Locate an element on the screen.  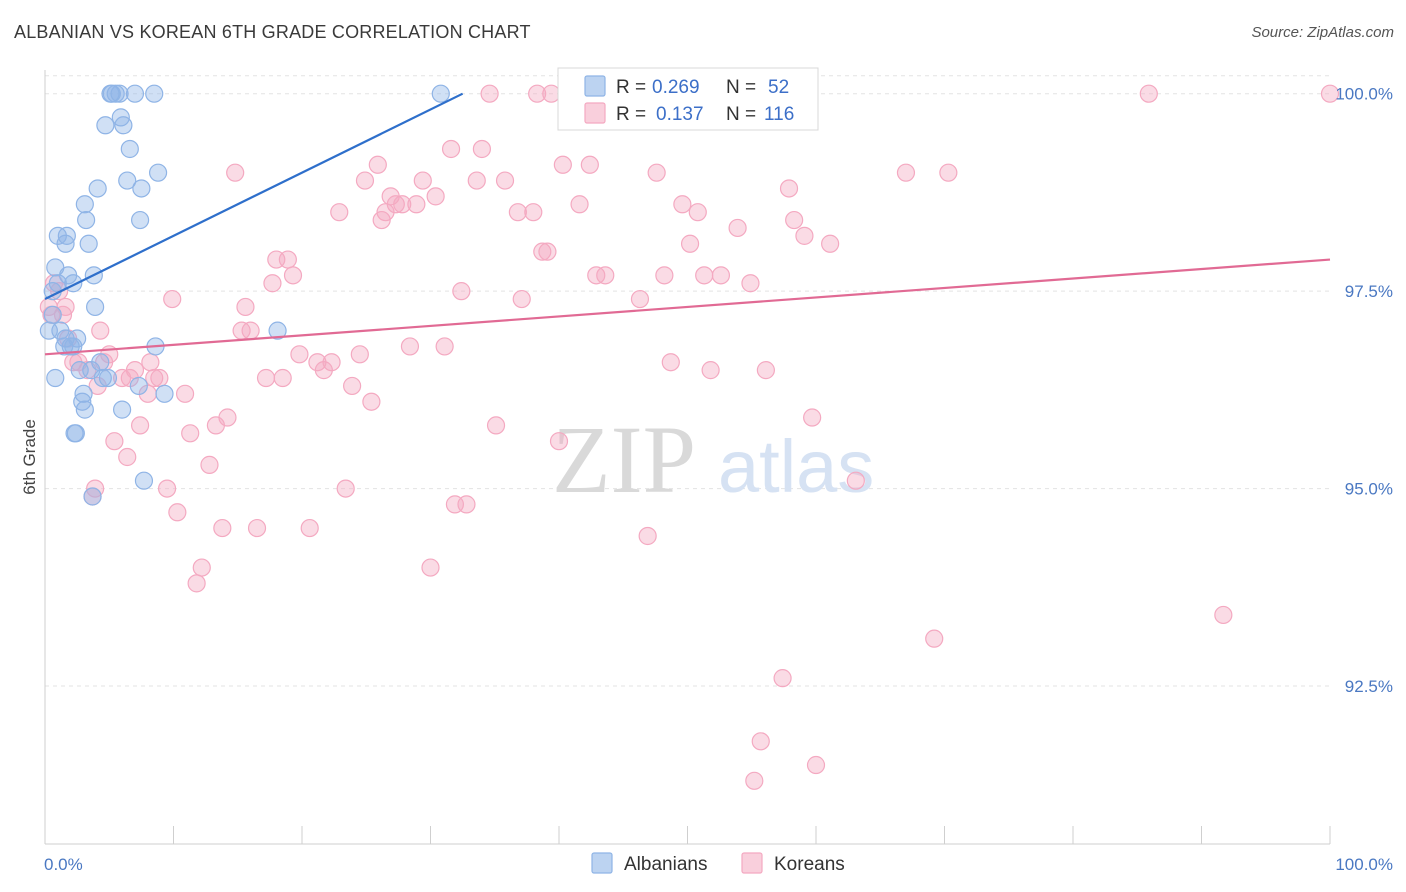
legend-label-koreans: Koreans is located at coordinates (809, 864).